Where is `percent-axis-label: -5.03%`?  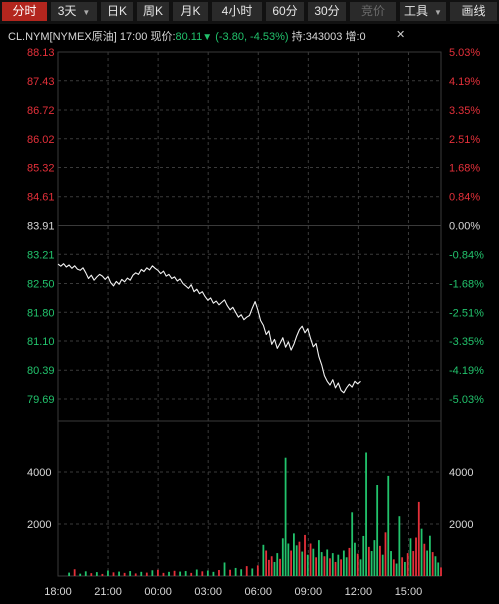 percent-axis-label: -5.03% is located at coordinates (466, 400).